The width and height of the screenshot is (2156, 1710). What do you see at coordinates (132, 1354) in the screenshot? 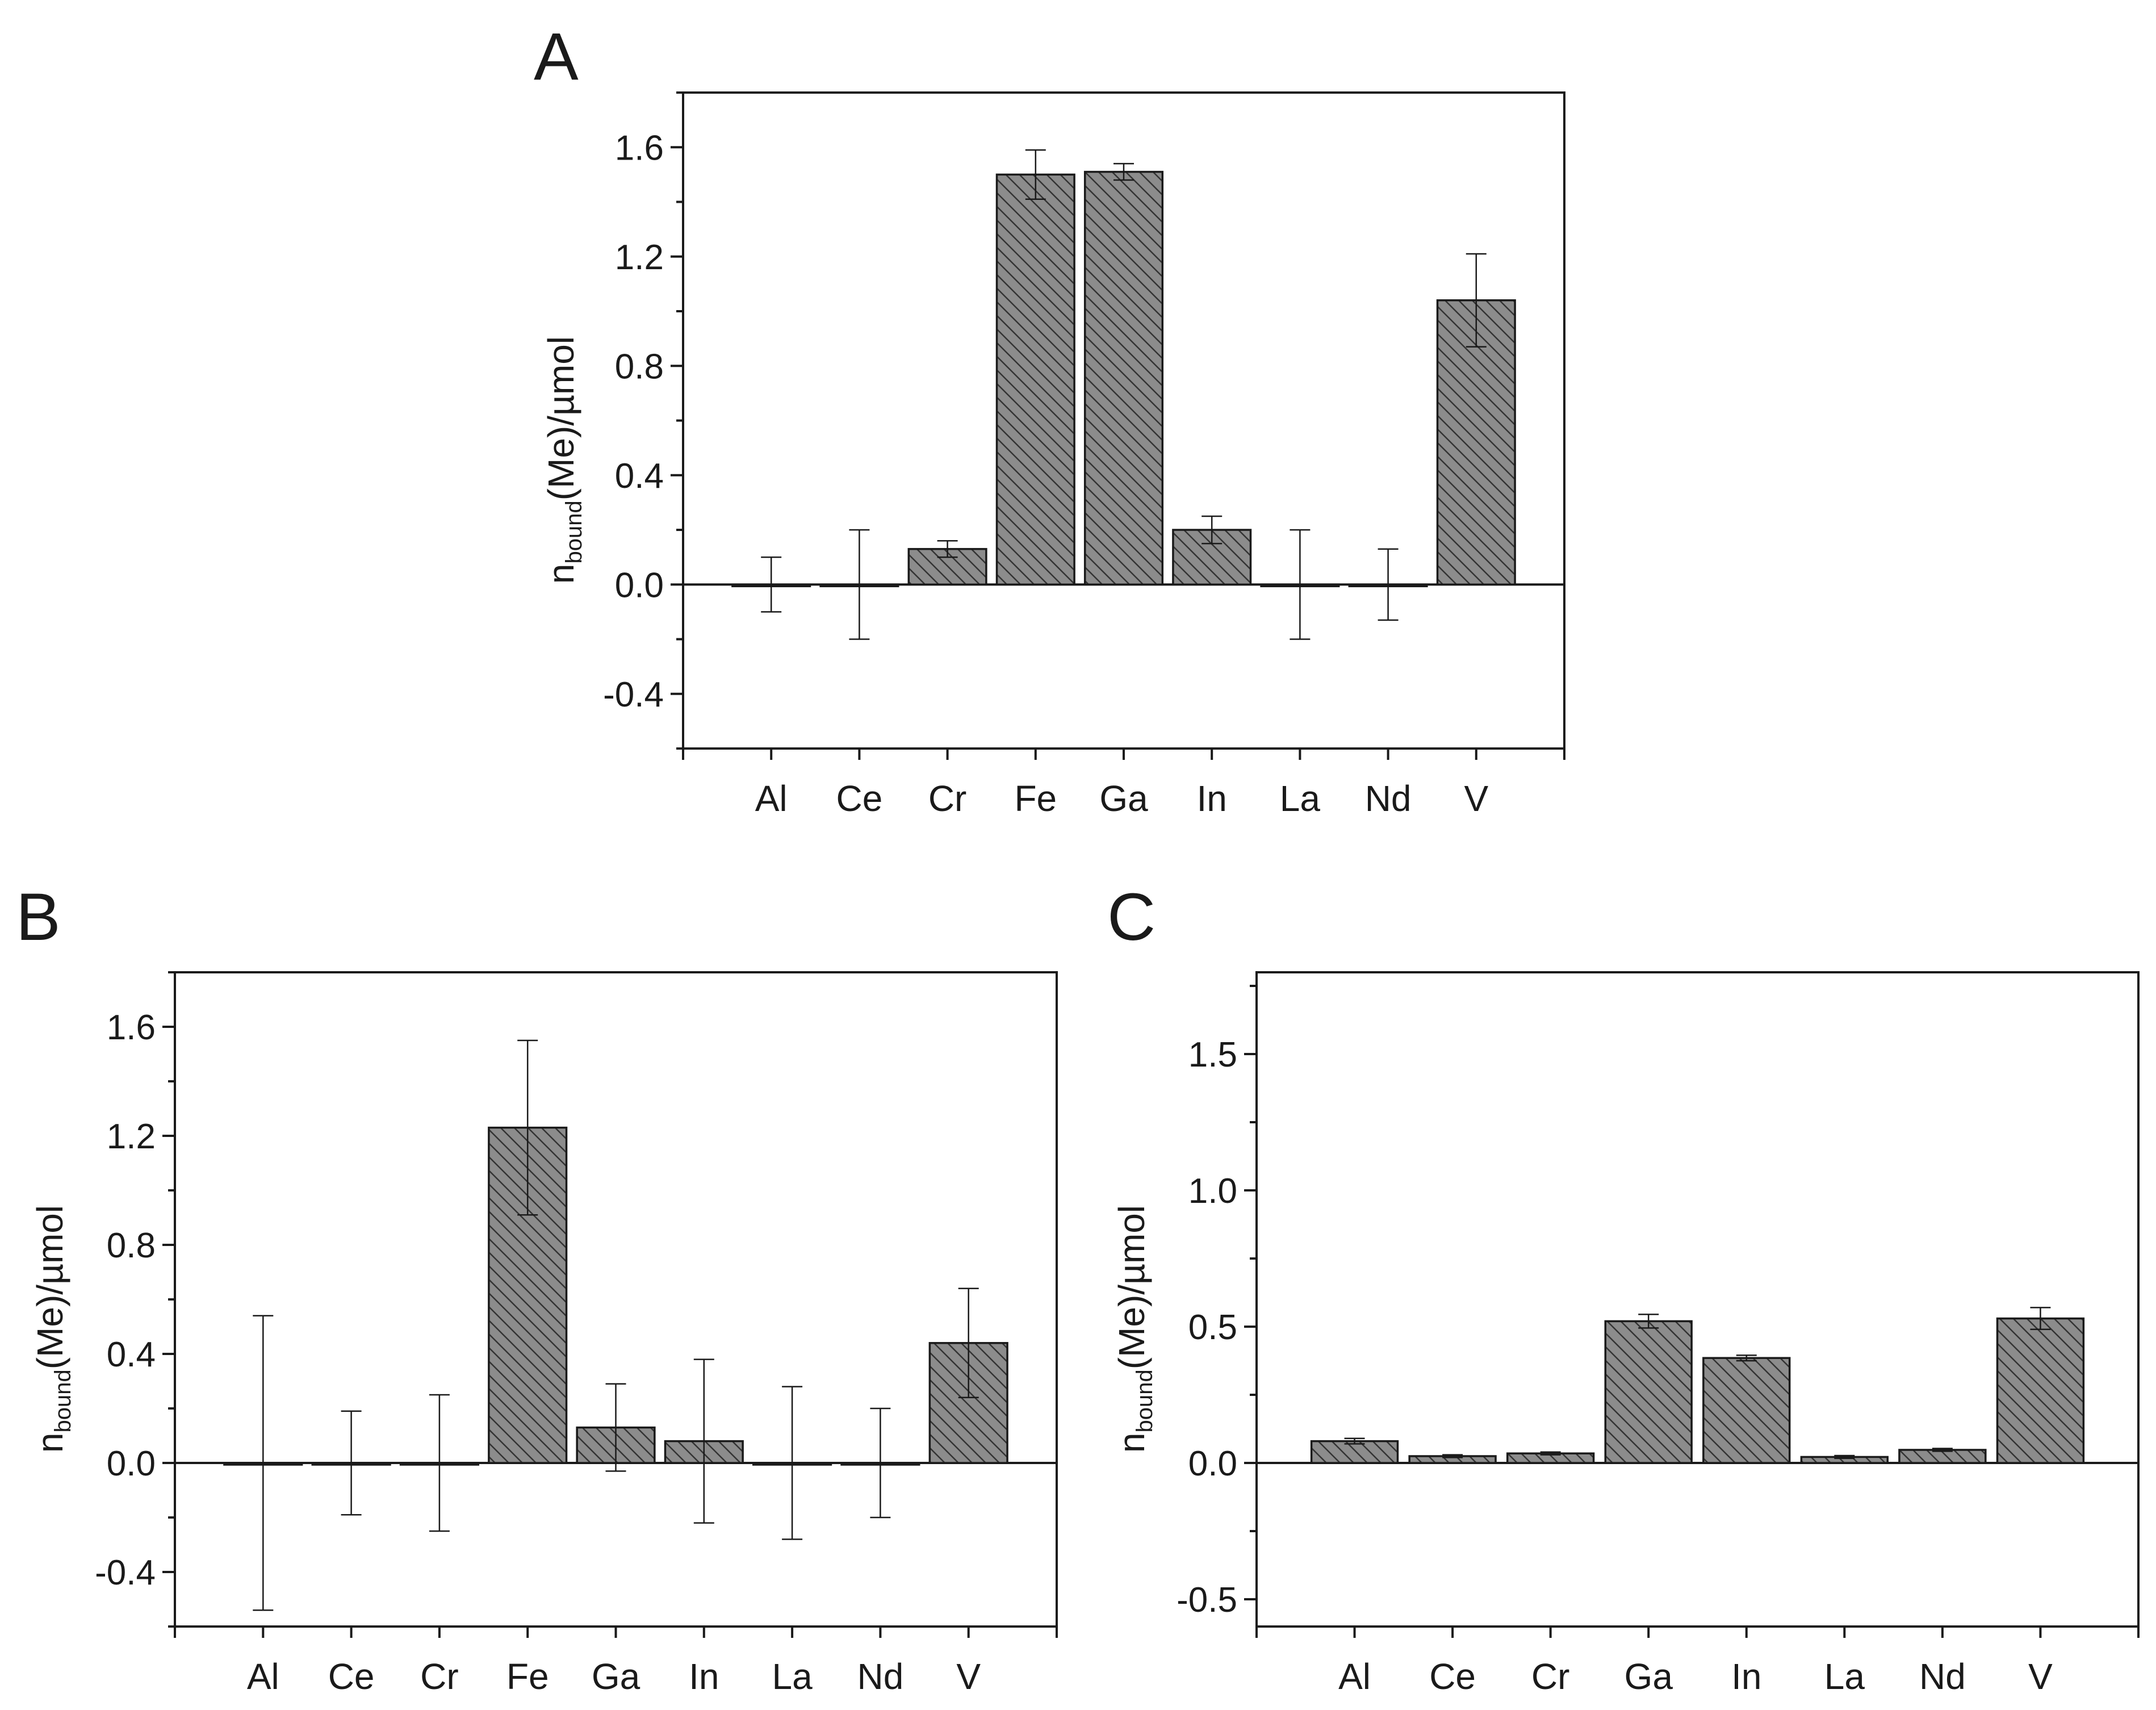
I see `panel-b-y-tick-label: 0.4` at bounding box center [132, 1354].